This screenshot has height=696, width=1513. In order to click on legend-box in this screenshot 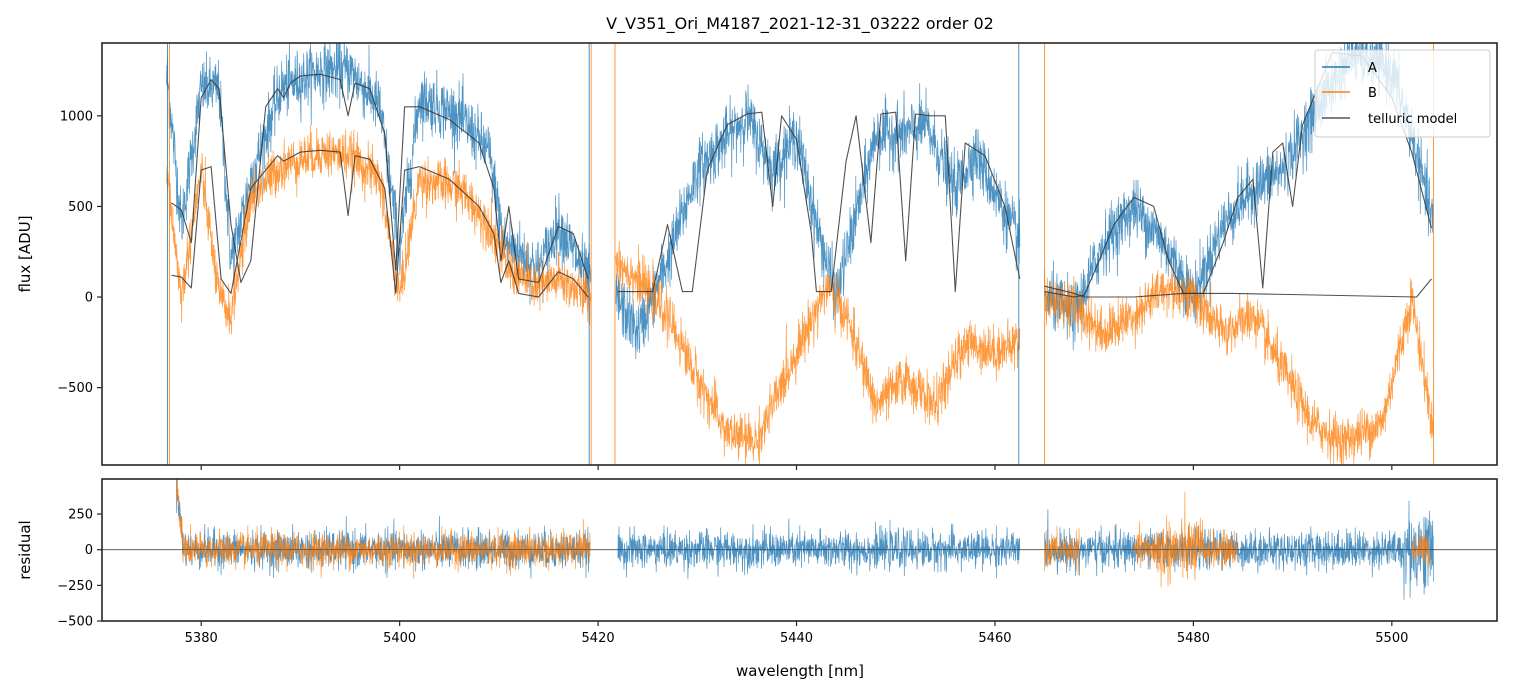, I will do `click(1402, 93)`.